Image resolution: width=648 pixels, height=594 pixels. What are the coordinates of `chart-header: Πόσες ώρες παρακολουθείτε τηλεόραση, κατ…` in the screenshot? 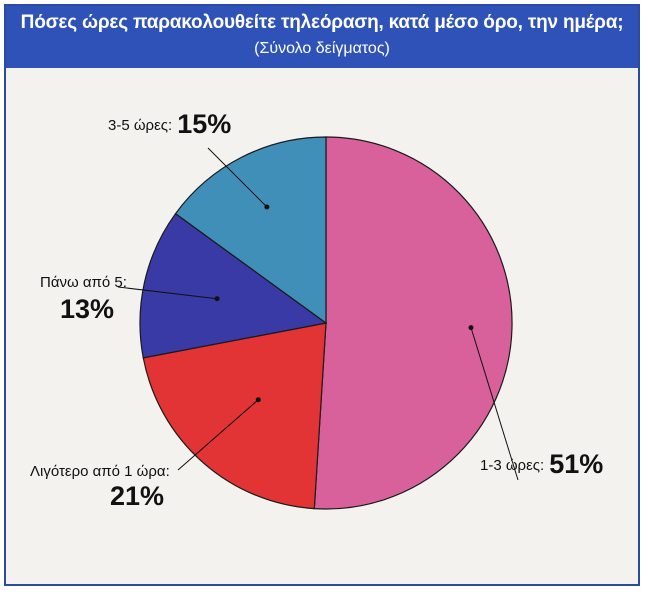 It's located at (322, 37).